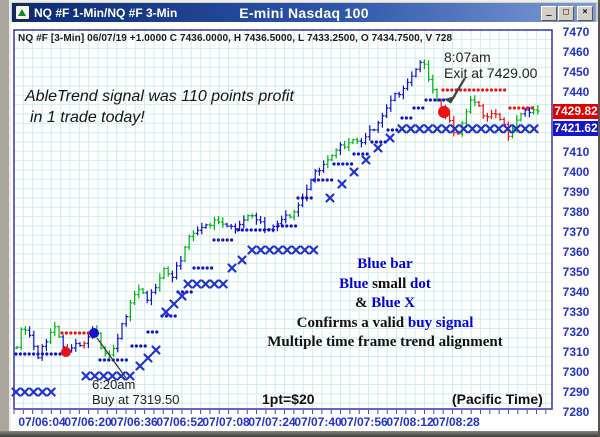 The width and height of the screenshot is (600, 437). What do you see at coordinates (576, 212) in the screenshot?
I see `price-axis-label: 7380` at bounding box center [576, 212].